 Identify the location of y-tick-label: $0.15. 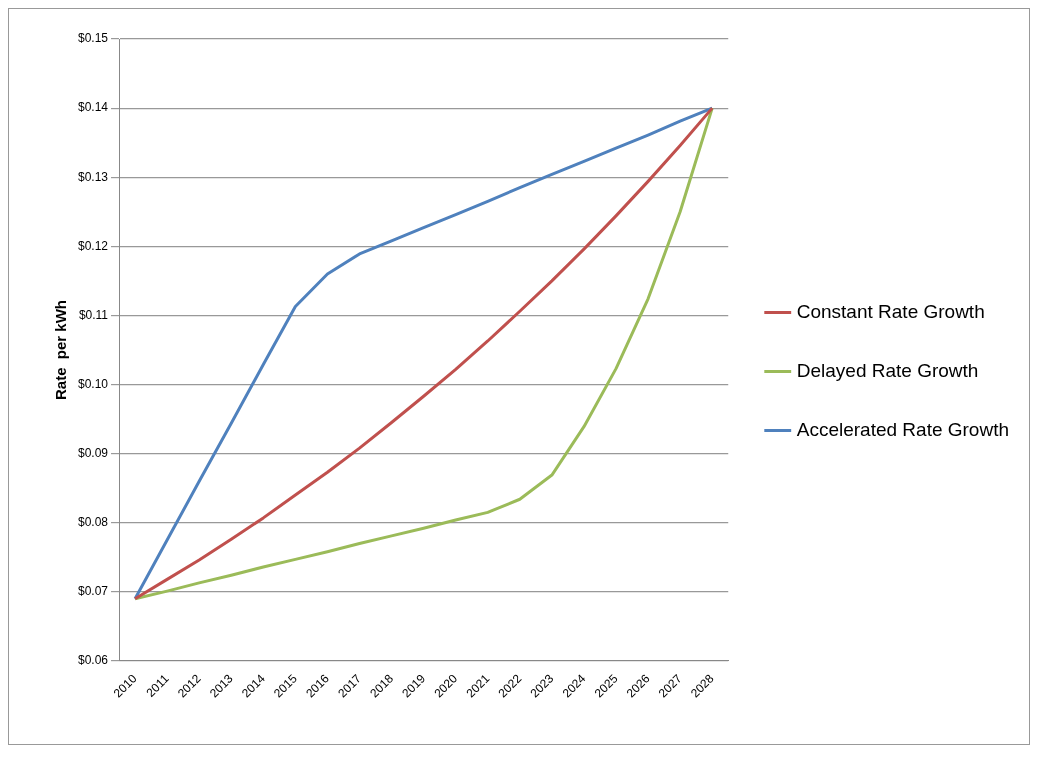
(93, 38).